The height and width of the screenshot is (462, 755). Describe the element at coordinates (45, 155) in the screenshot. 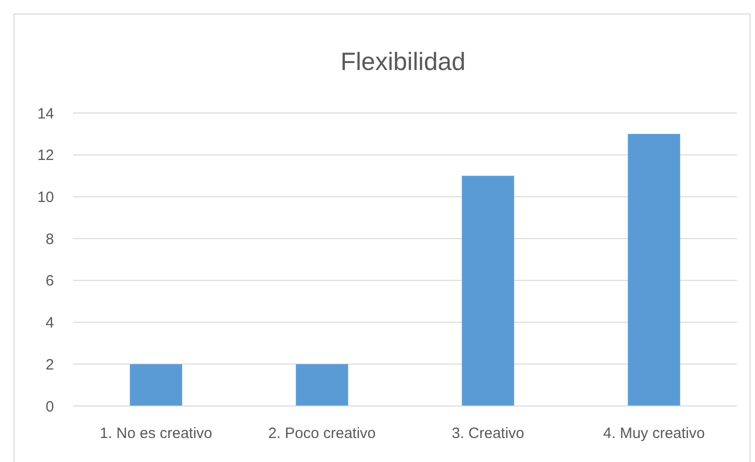

I see `y-tick-label: 12` at that location.